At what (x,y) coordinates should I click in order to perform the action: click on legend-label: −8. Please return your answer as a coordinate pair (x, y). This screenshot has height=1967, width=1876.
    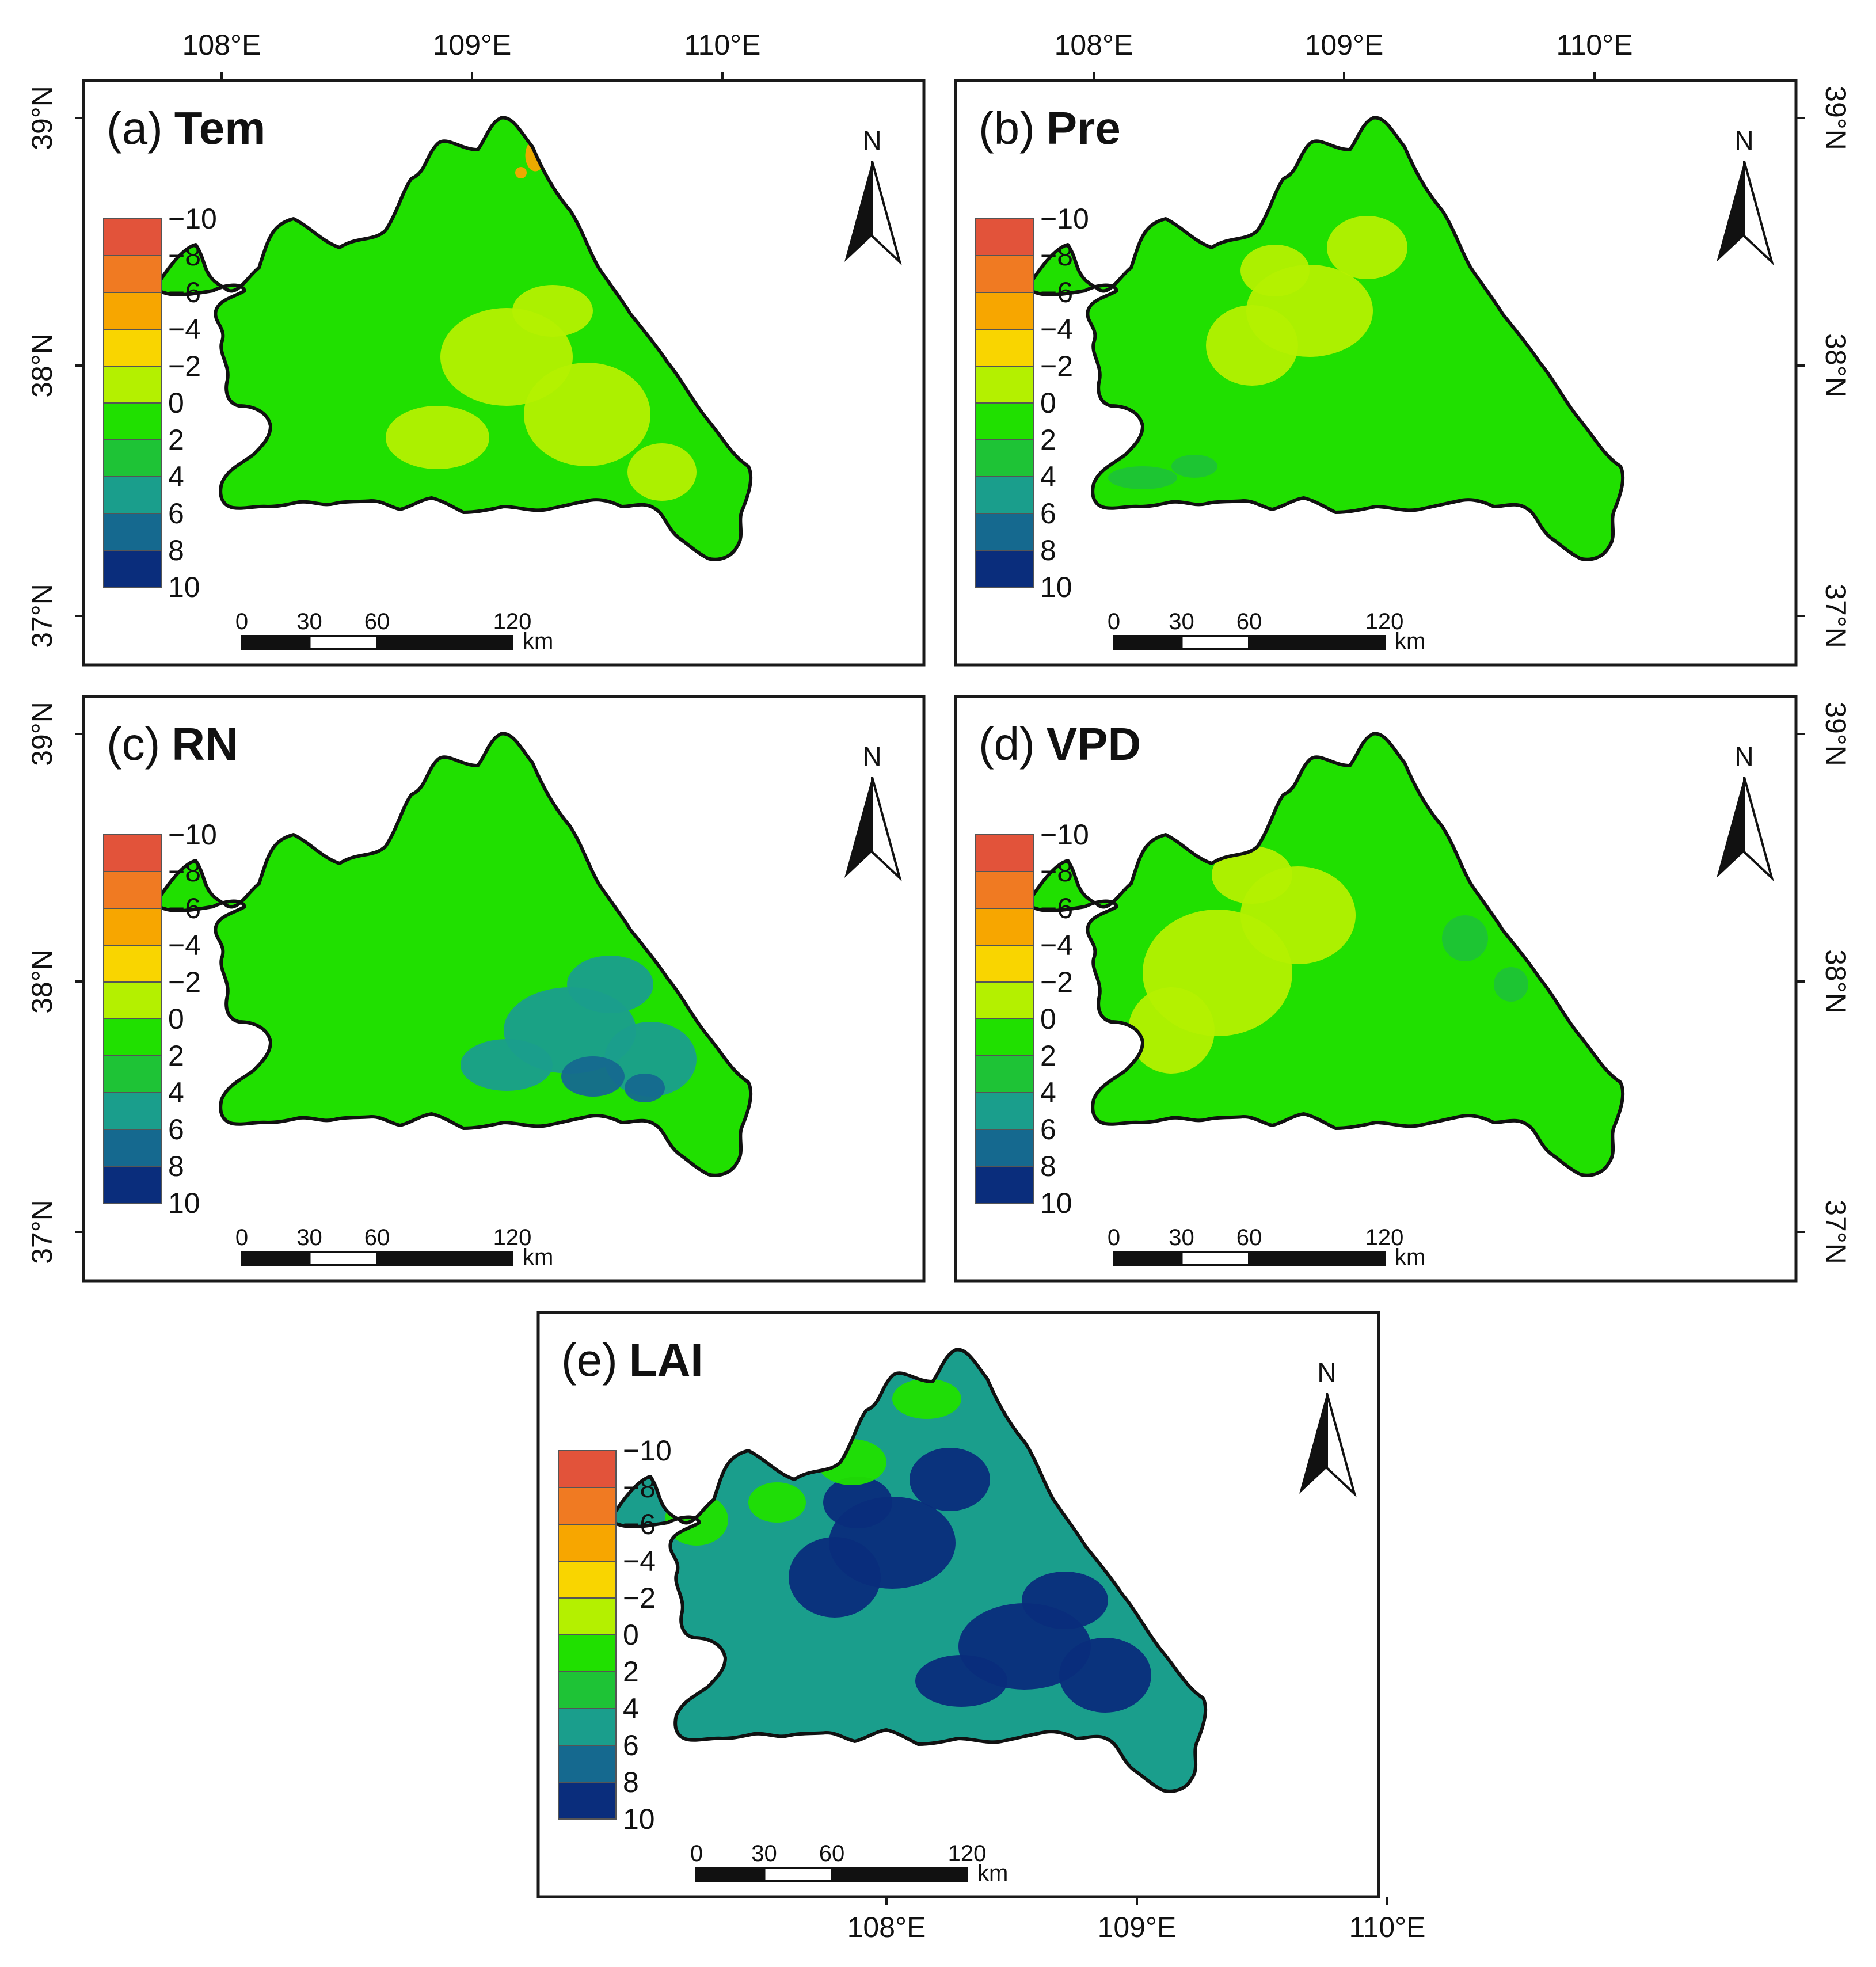
    Looking at the image, I should click on (1056, 255).